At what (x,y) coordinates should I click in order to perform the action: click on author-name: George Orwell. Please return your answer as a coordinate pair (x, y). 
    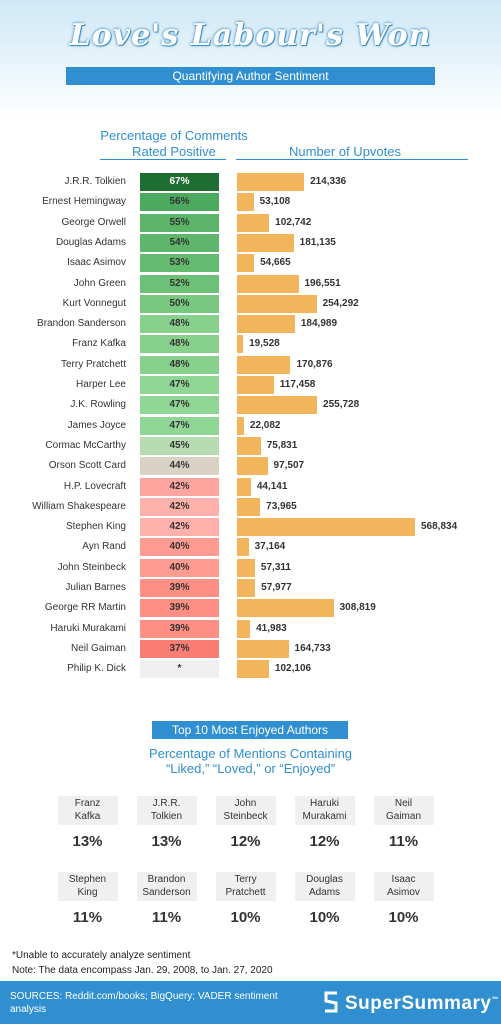
    Looking at the image, I should click on (93, 222).